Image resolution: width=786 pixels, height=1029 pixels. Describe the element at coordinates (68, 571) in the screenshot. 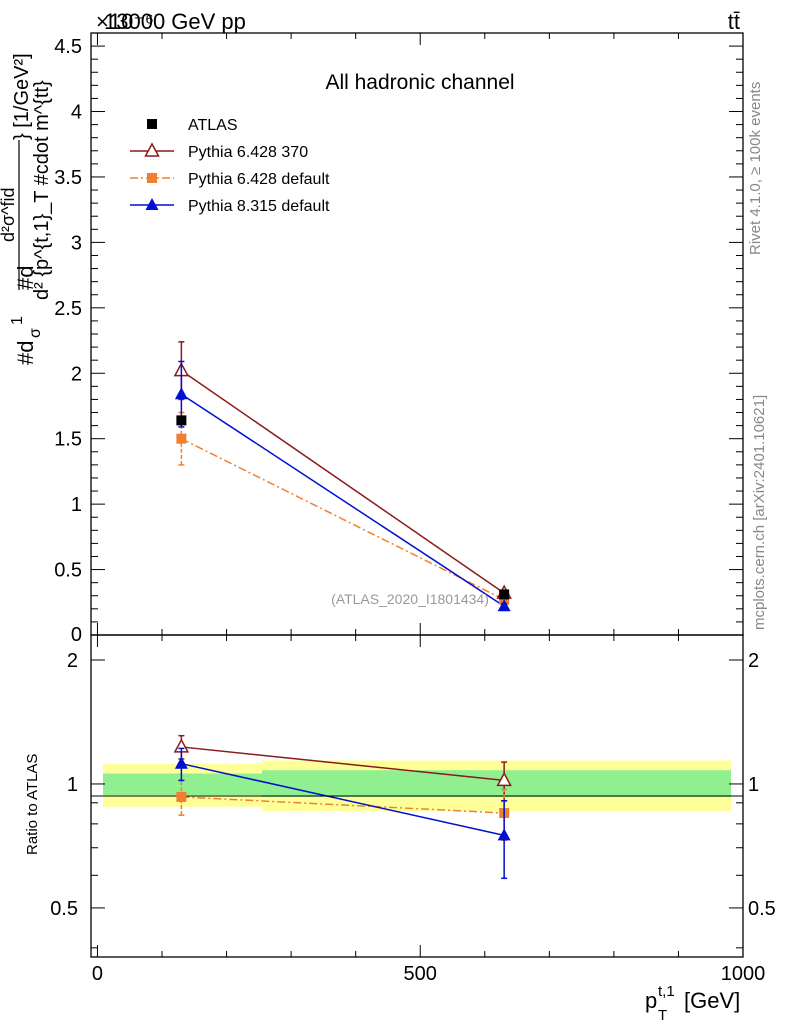

I see `y-tick-label: 0.5` at that location.